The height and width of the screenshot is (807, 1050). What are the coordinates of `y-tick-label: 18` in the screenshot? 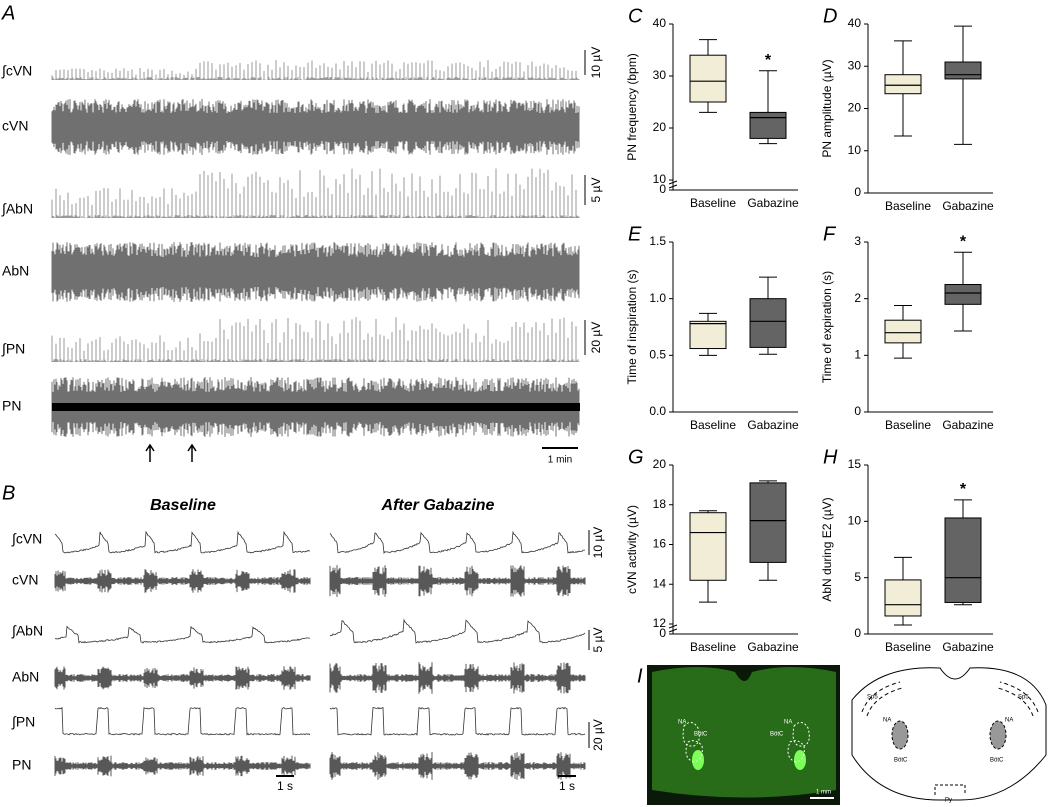 It's located at (660, 504).